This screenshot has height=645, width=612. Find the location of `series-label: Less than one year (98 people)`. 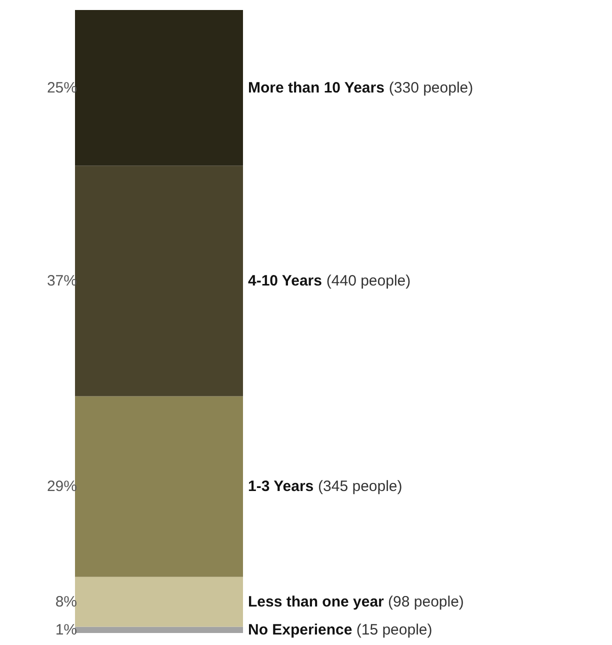

series-label: Less than one year (98 people) is located at coordinates (356, 601).